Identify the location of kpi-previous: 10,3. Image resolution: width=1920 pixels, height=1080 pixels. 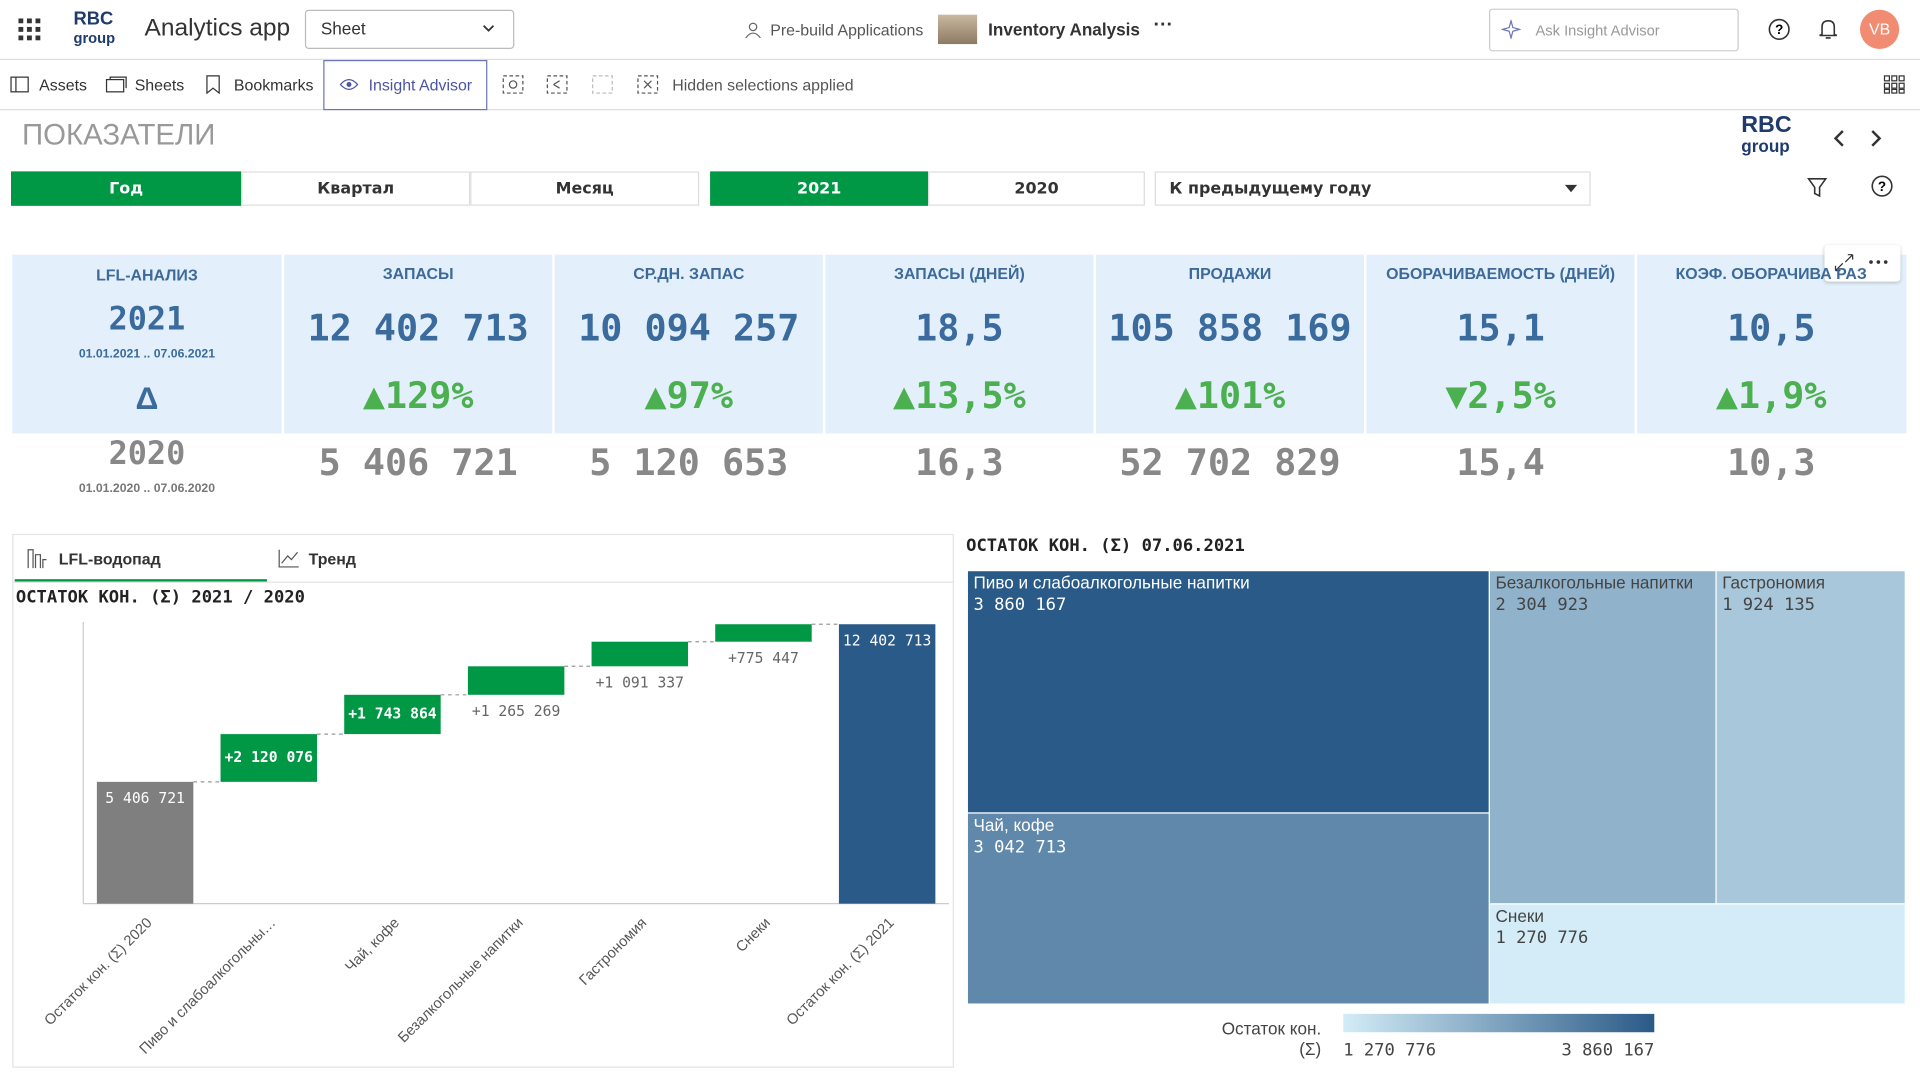
(1771, 463).